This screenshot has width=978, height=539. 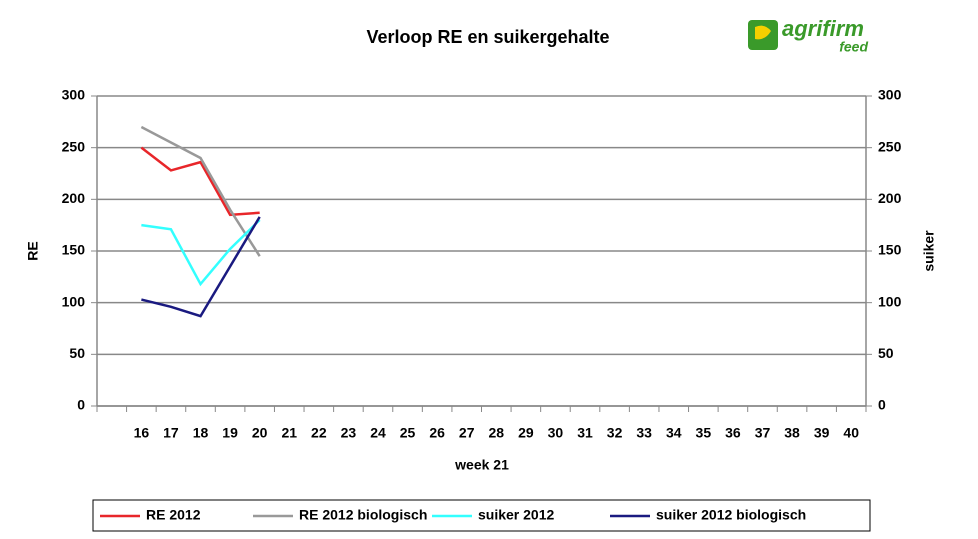 I want to click on x-tick-label: 22, so click(x=319, y=433).